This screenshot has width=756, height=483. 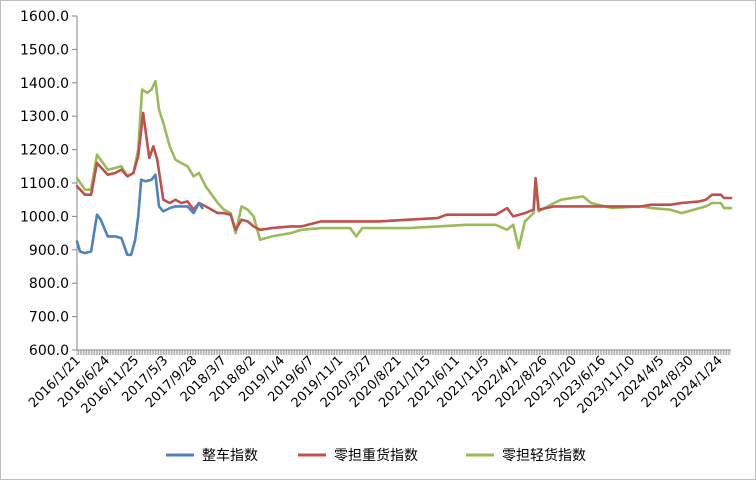 I want to click on y-tick-label: 1300.0, so click(x=44, y=117).